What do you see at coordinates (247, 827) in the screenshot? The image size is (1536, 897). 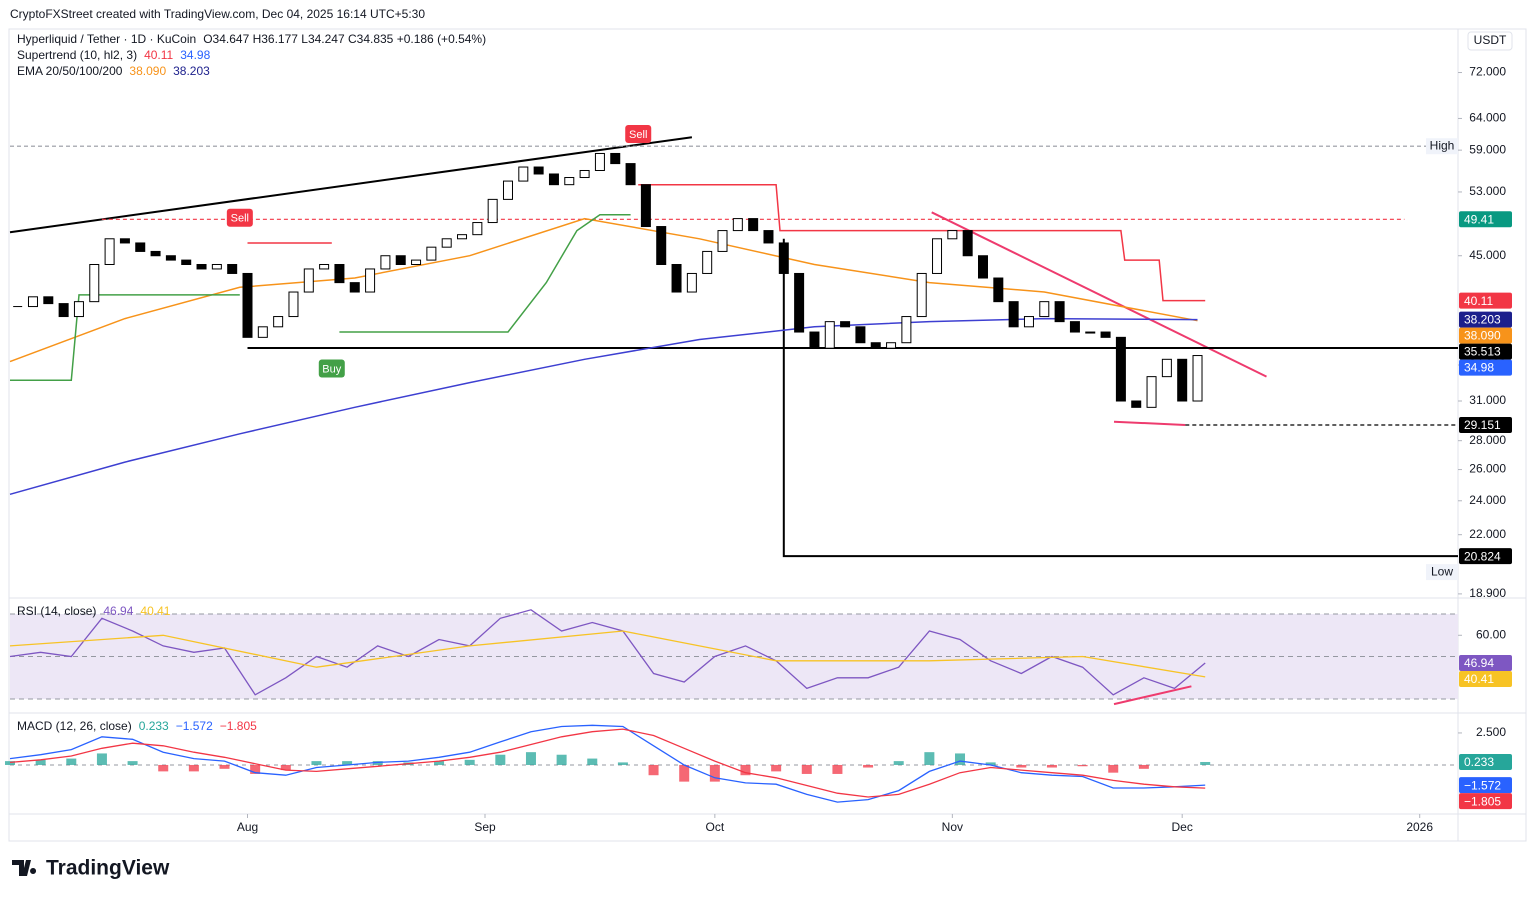 I see `x-tick-label: Aug` at bounding box center [247, 827].